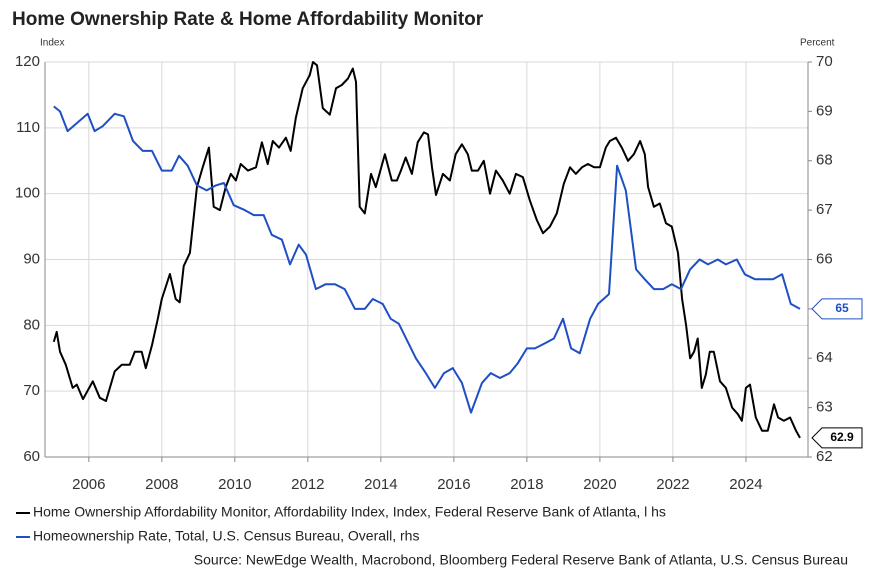  Describe the element at coordinates (672, 484) in the screenshot. I see `x-tick-label: 2022` at that location.